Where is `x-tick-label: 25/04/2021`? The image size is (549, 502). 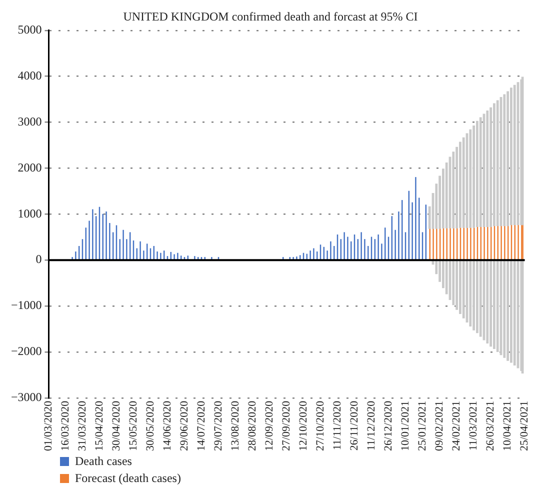
x-tick-label: 25/04/2021 is located at coordinates (524, 426).